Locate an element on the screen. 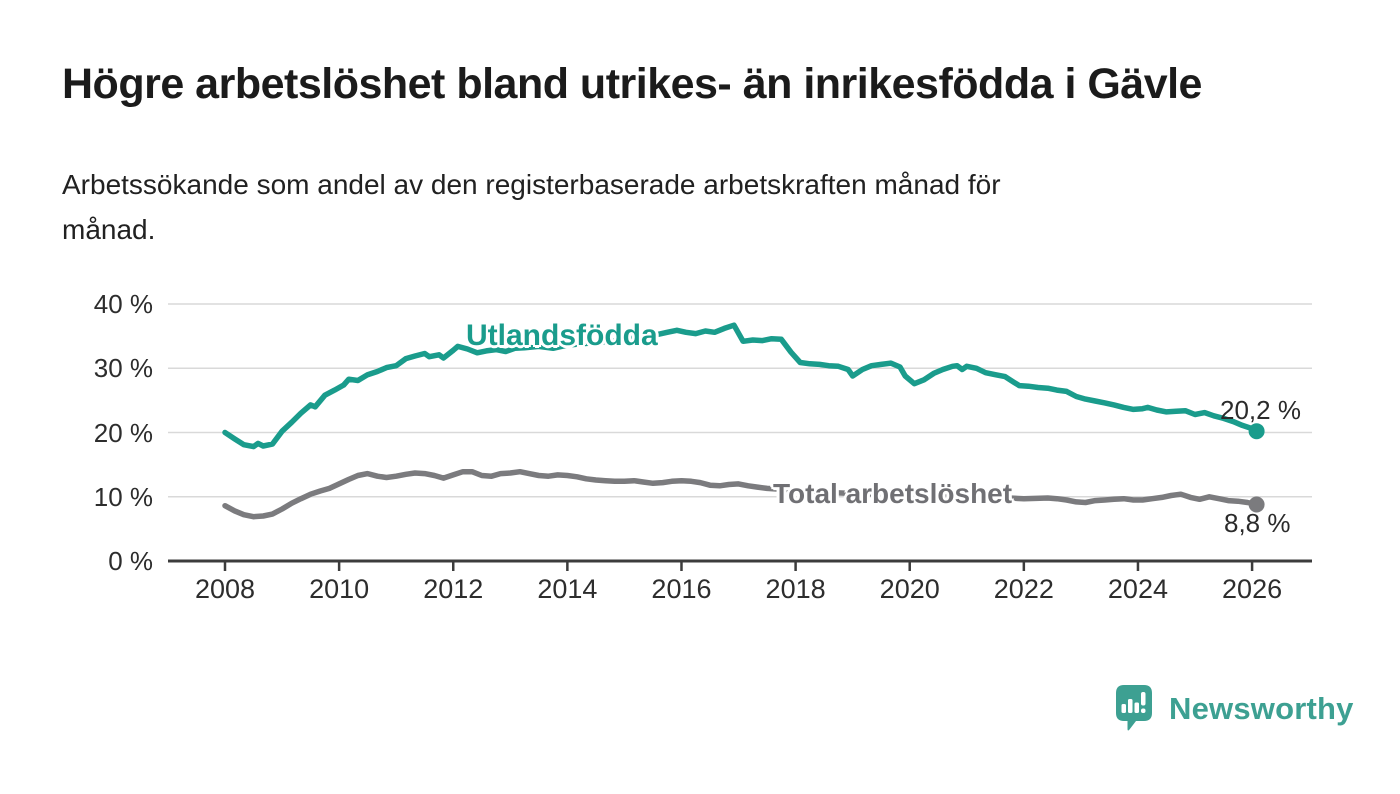 This screenshot has width=1400, height=794. x-tick-label: 2020 is located at coordinates (909, 589).